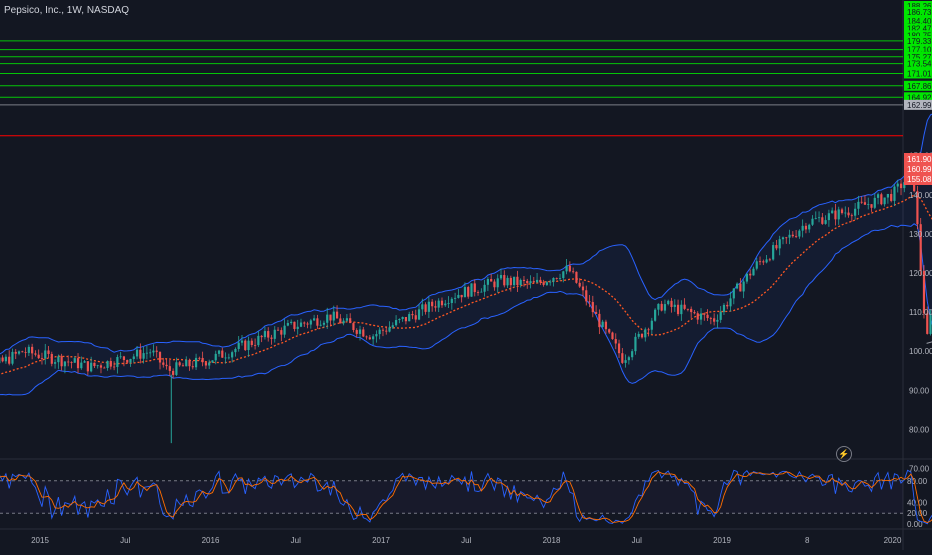  What do you see at coordinates (919, 64) in the screenshot?
I see `fib-level-label: 173.54` at bounding box center [919, 64].